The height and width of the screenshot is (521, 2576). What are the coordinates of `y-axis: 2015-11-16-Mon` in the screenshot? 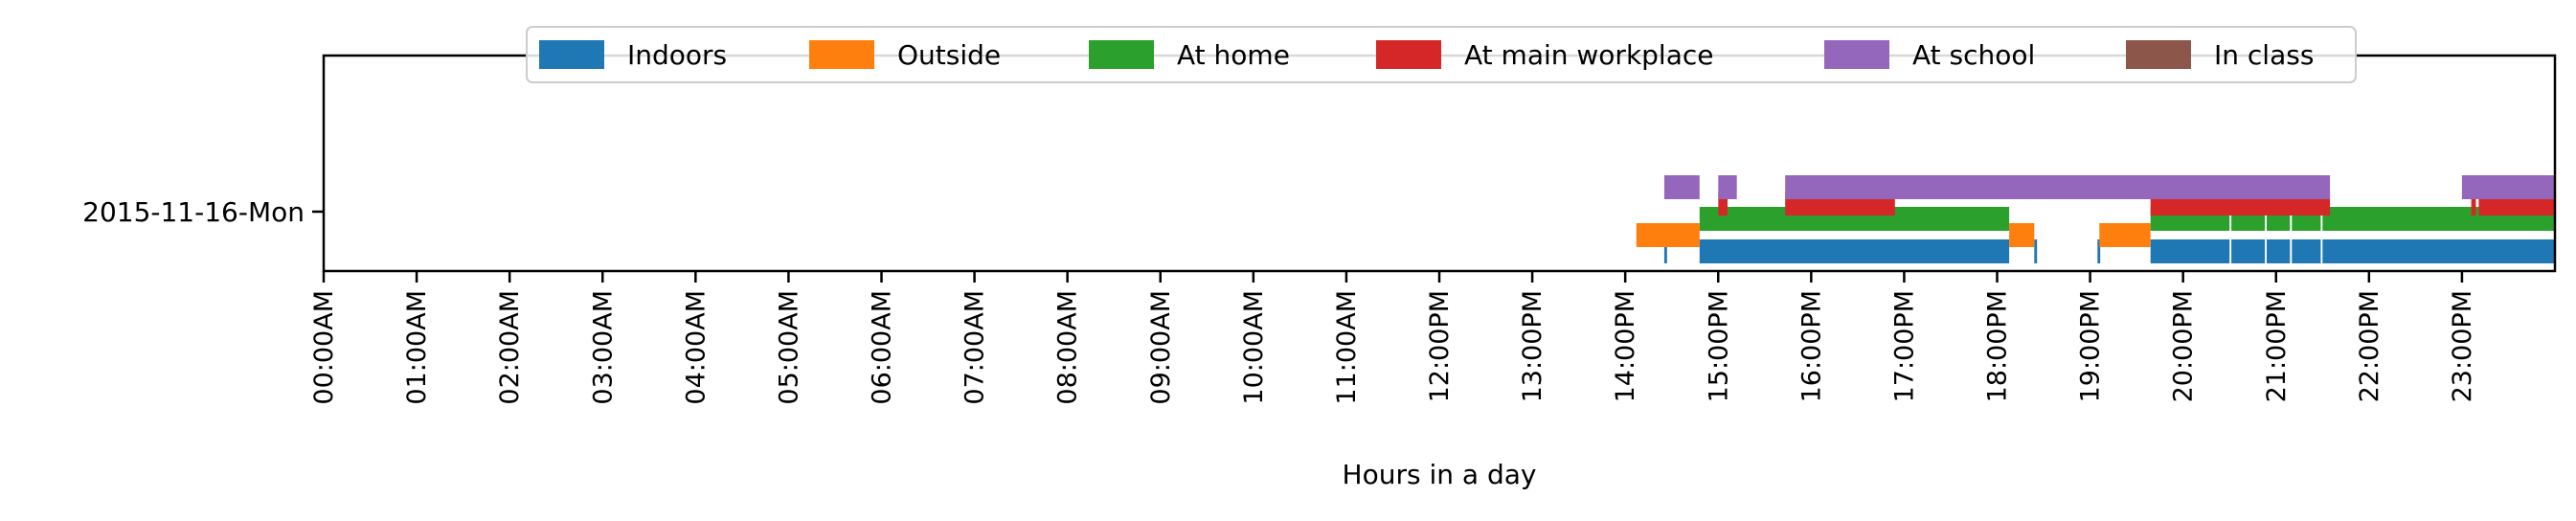 It's located at (203, 212).